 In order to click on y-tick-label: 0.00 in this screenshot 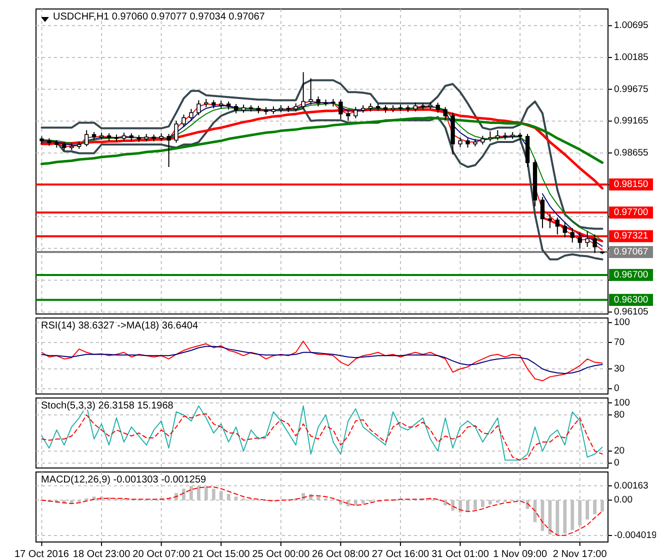, I will do `click(623, 500)`.